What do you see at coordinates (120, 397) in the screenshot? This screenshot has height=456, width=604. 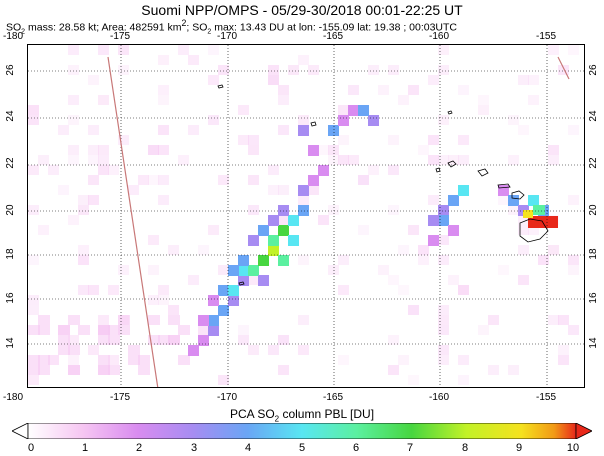 I see `lon-tick-bottom: -175` at bounding box center [120, 397].